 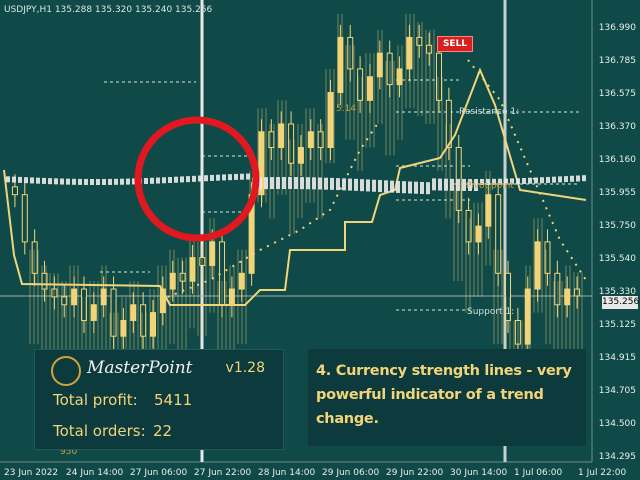 What do you see at coordinates (538, 473) in the screenshot?
I see `time-tick: 1 Jul 06:00` at bounding box center [538, 473].